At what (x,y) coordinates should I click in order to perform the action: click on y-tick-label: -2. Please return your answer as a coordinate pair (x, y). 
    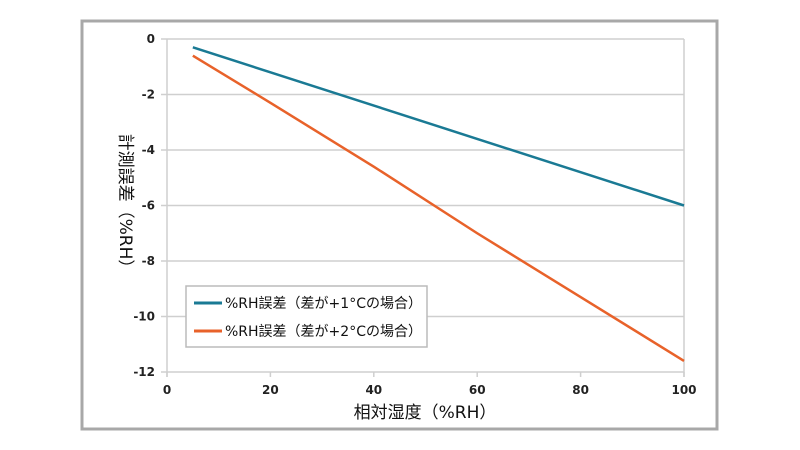
    Looking at the image, I should click on (148, 95).